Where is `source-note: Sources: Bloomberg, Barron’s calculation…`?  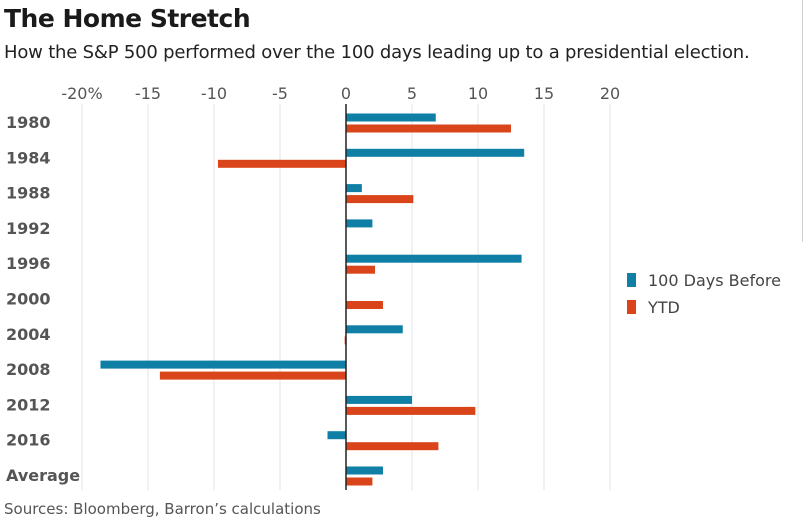 source-note: Sources: Bloomberg, Barron’s calculation… is located at coordinates (162, 509).